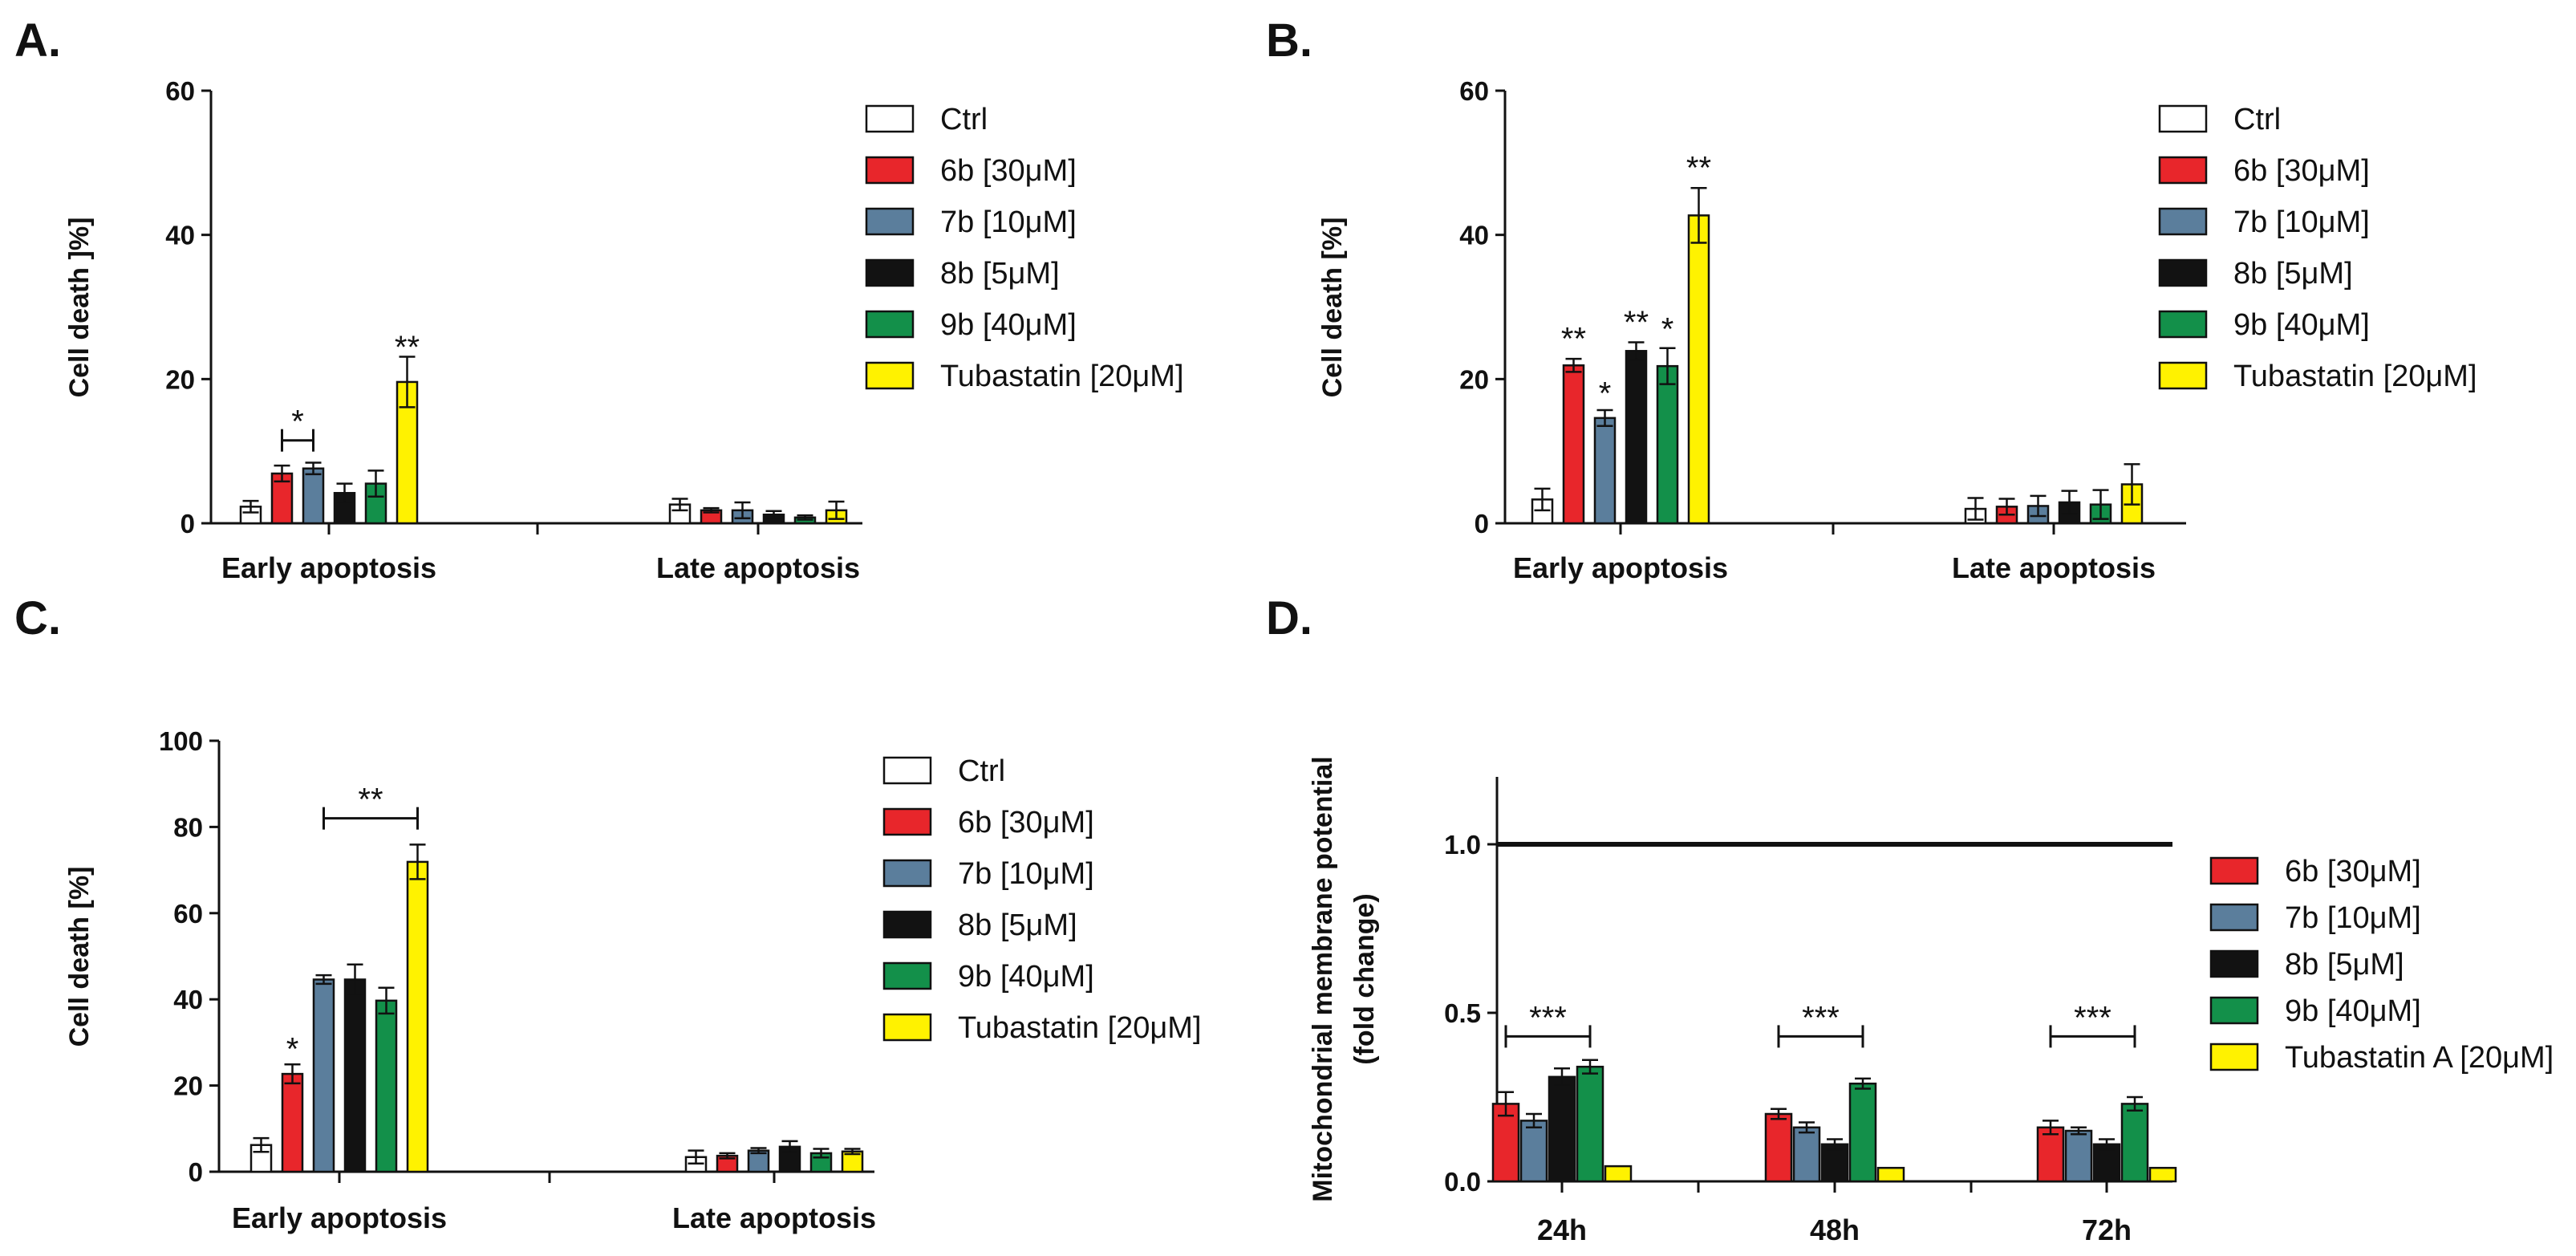 The image size is (2576, 1256). Describe the element at coordinates (1835, 1229) in the screenshot. I see `category-label: 48h` at that location.